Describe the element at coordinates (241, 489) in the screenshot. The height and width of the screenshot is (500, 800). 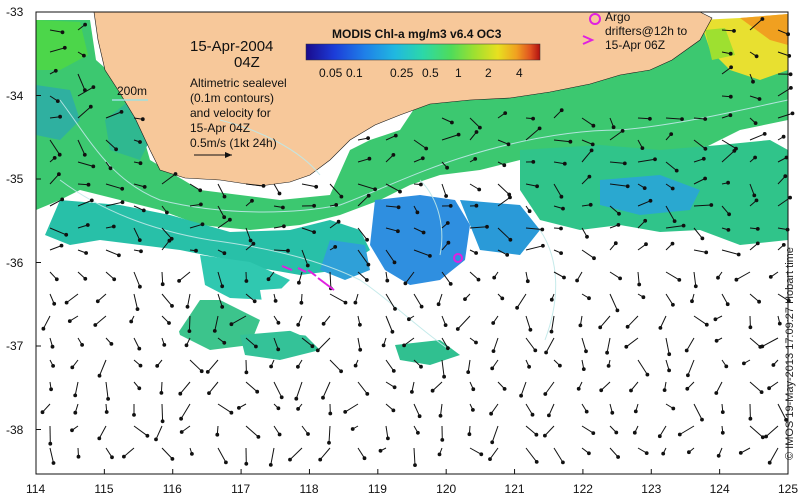
I see `x-axis-label: 117` at that location.